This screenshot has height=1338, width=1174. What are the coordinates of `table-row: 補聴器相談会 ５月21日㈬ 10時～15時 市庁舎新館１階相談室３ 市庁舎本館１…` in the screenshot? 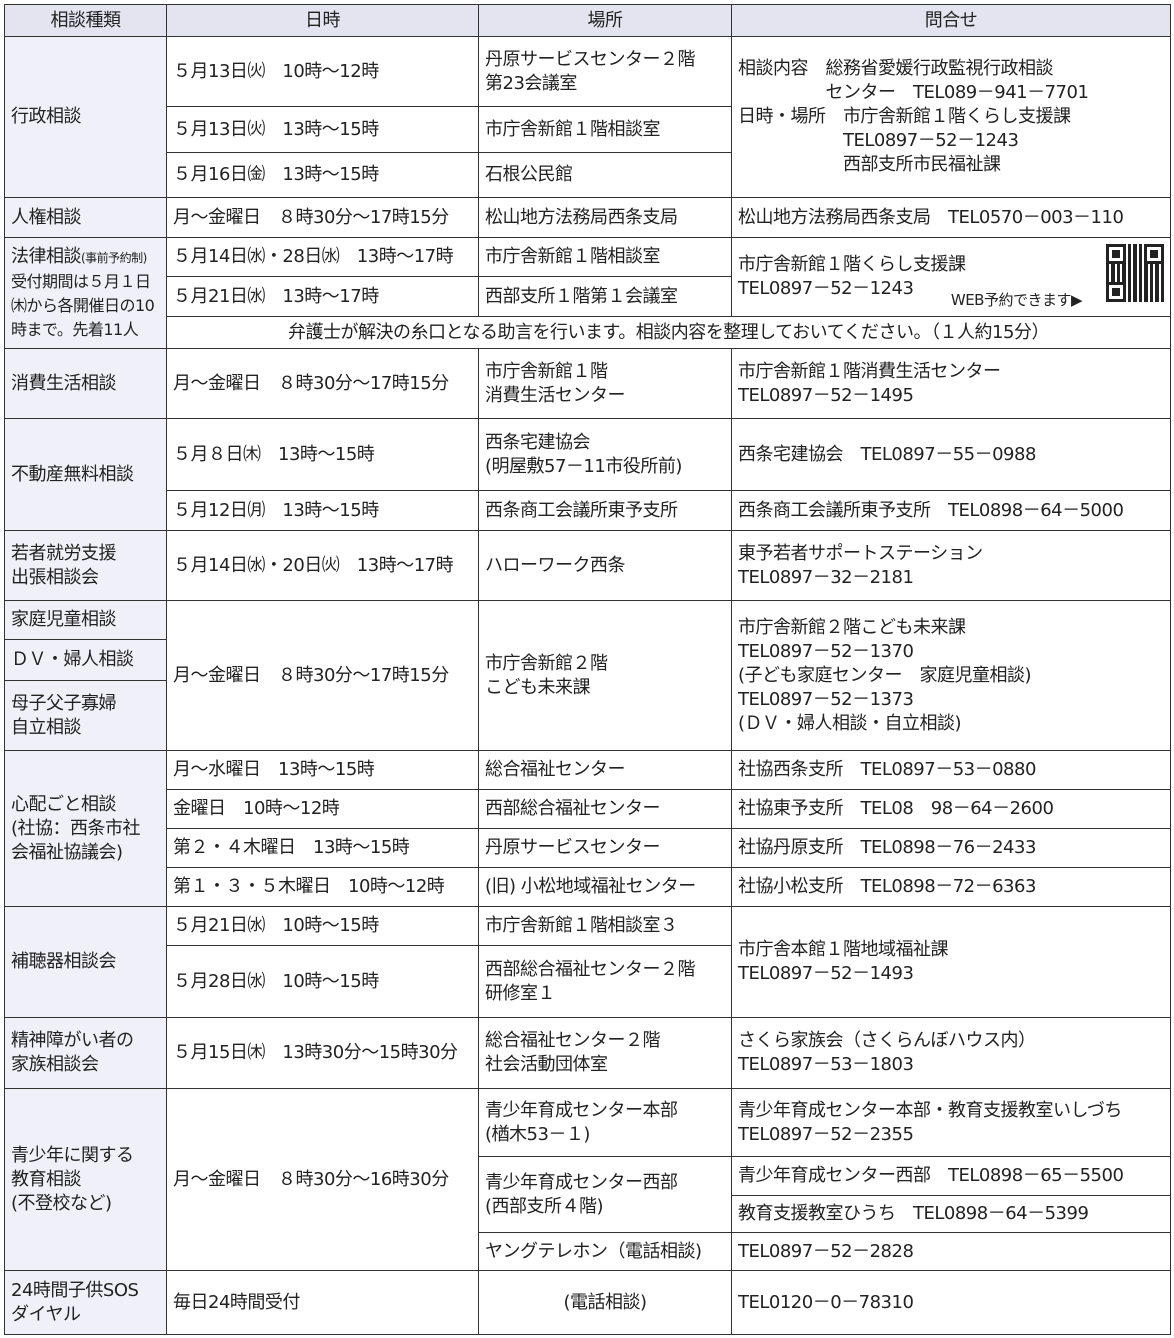 It's located at (587, 962).